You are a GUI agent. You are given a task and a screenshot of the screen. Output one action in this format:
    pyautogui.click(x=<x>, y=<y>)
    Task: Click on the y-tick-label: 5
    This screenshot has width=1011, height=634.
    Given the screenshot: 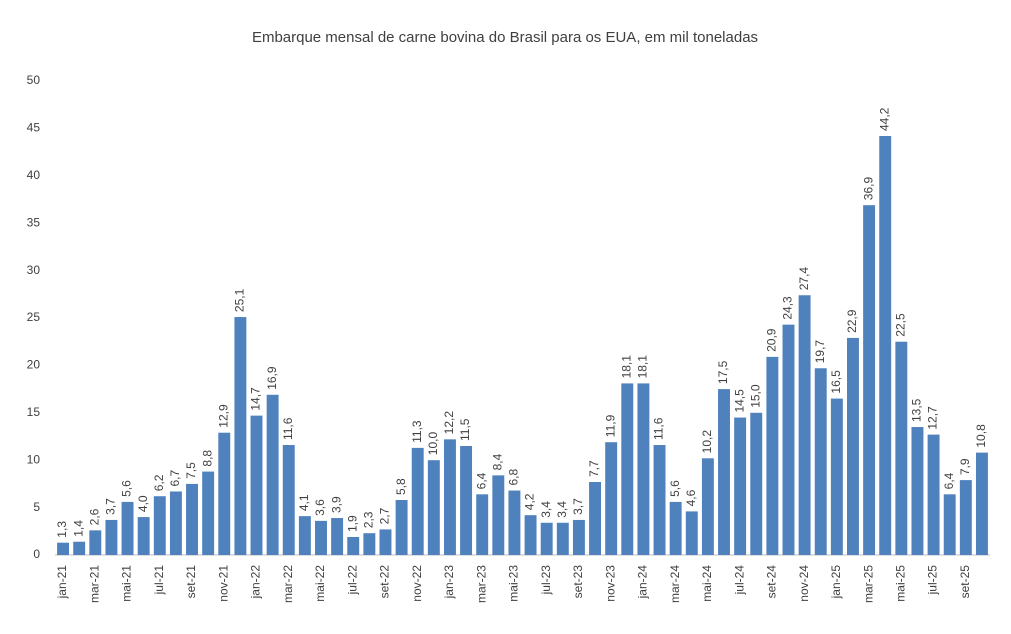 What is the action you would take?
    pyautogui.click(x=36, y=507)
    